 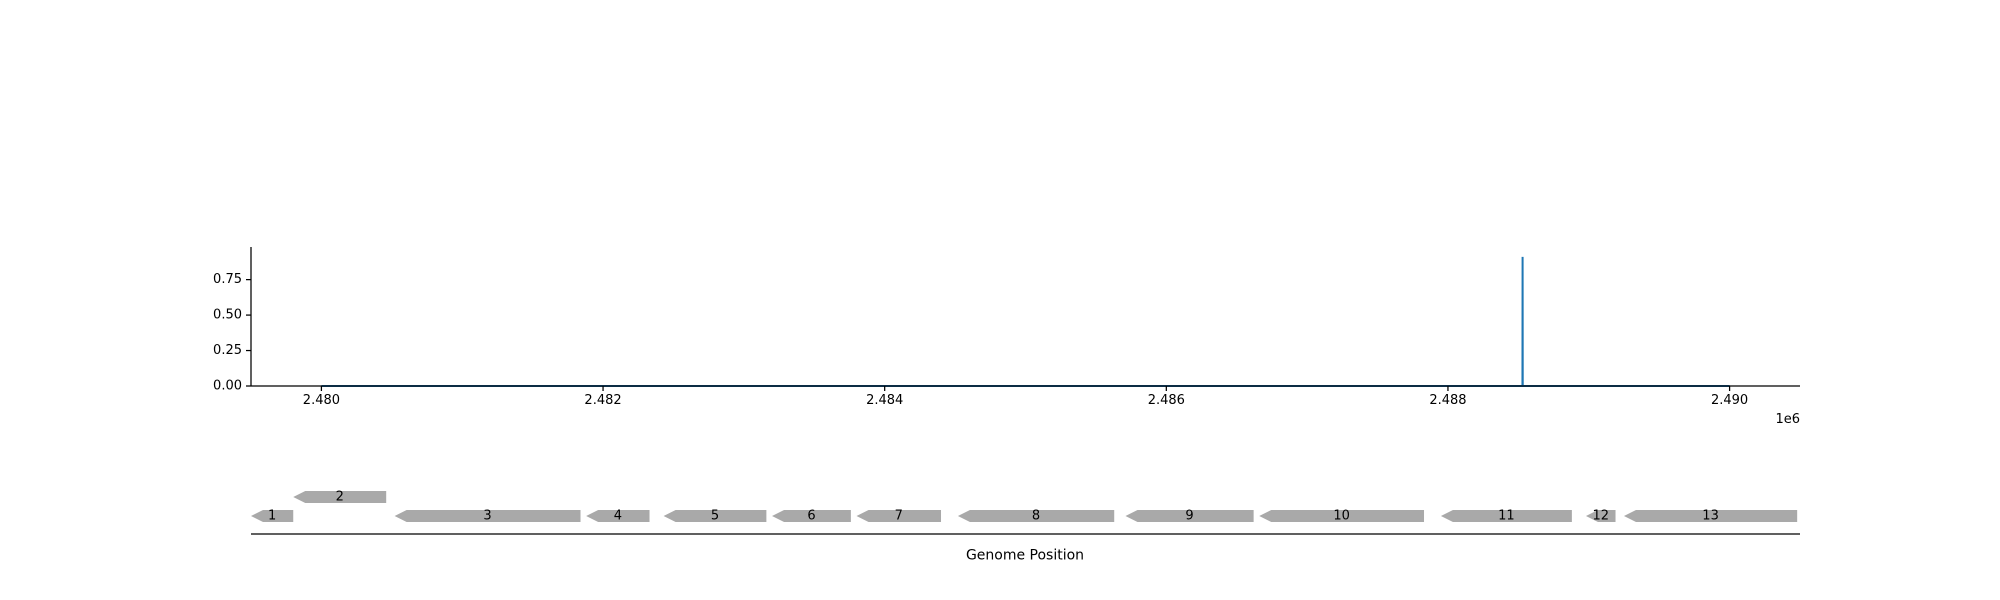 I want to click on gene-label-8: 8, so click(x=1036, y=516).